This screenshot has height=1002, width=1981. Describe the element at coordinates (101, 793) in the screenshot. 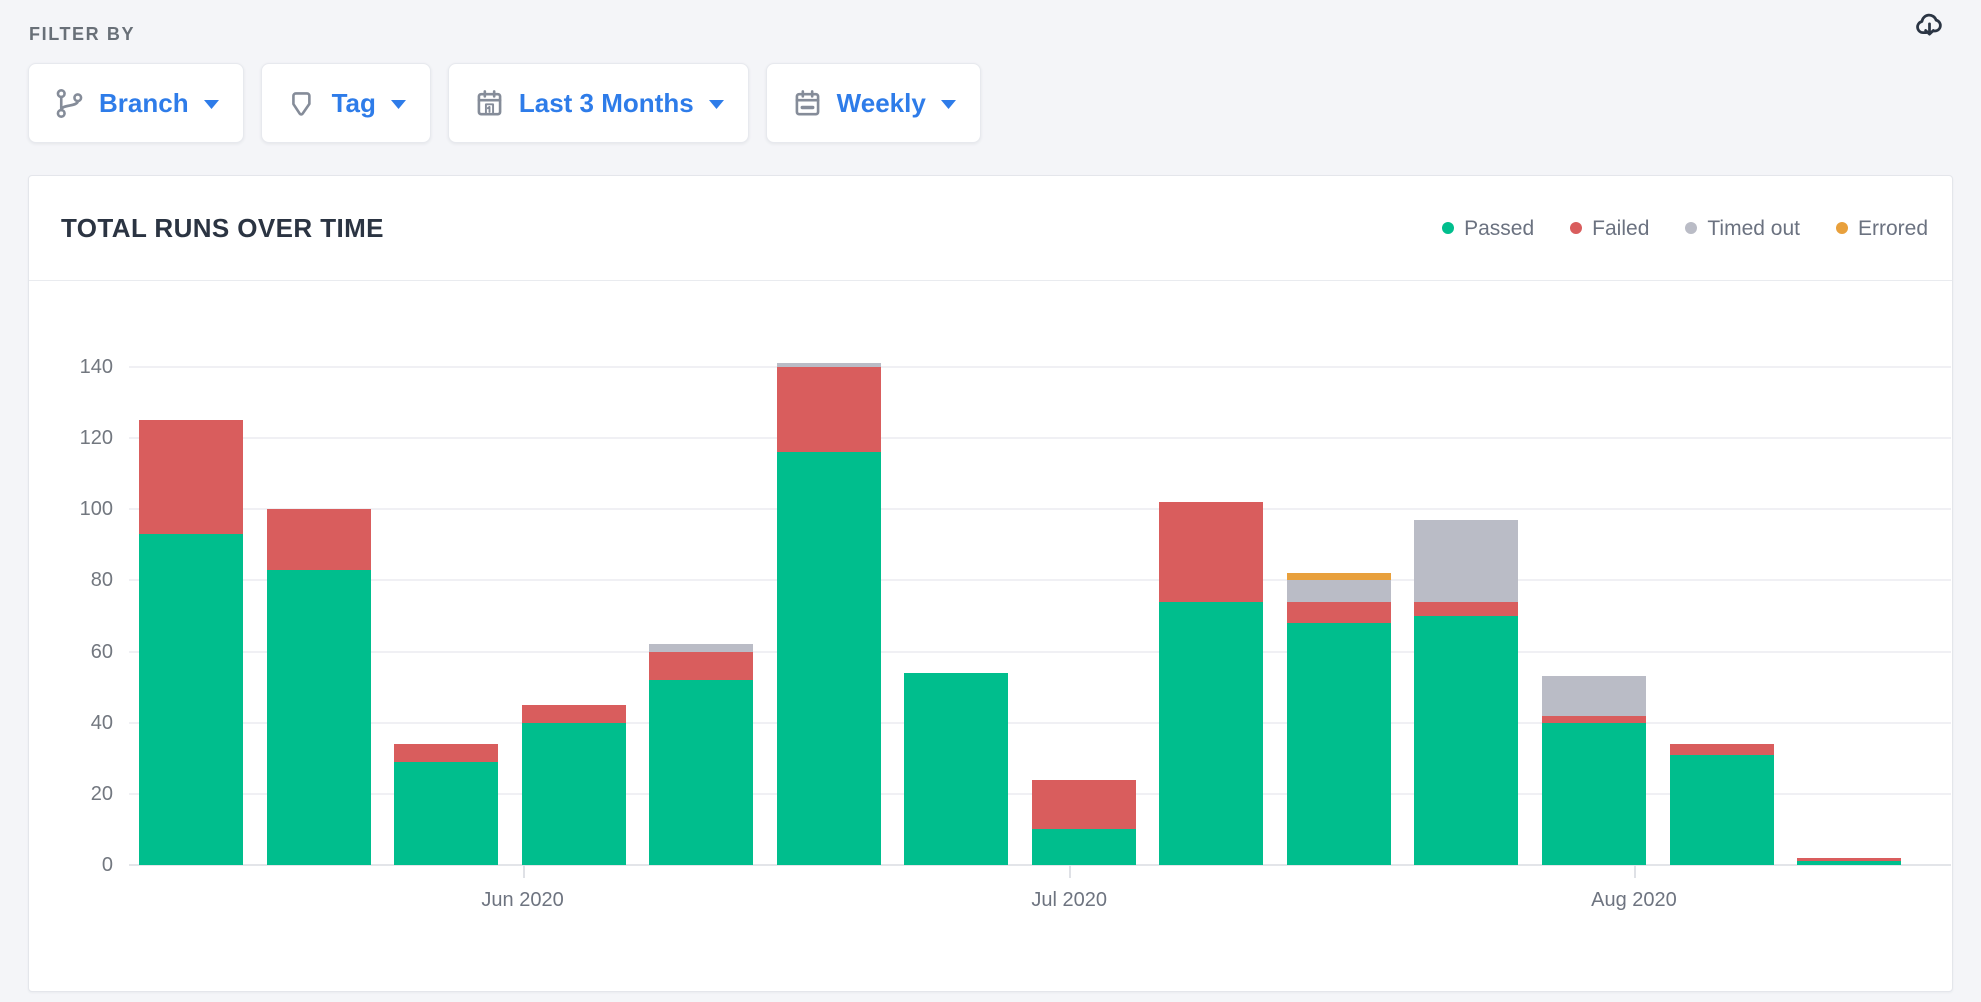

I see `y-axis-label: 20` at that location.